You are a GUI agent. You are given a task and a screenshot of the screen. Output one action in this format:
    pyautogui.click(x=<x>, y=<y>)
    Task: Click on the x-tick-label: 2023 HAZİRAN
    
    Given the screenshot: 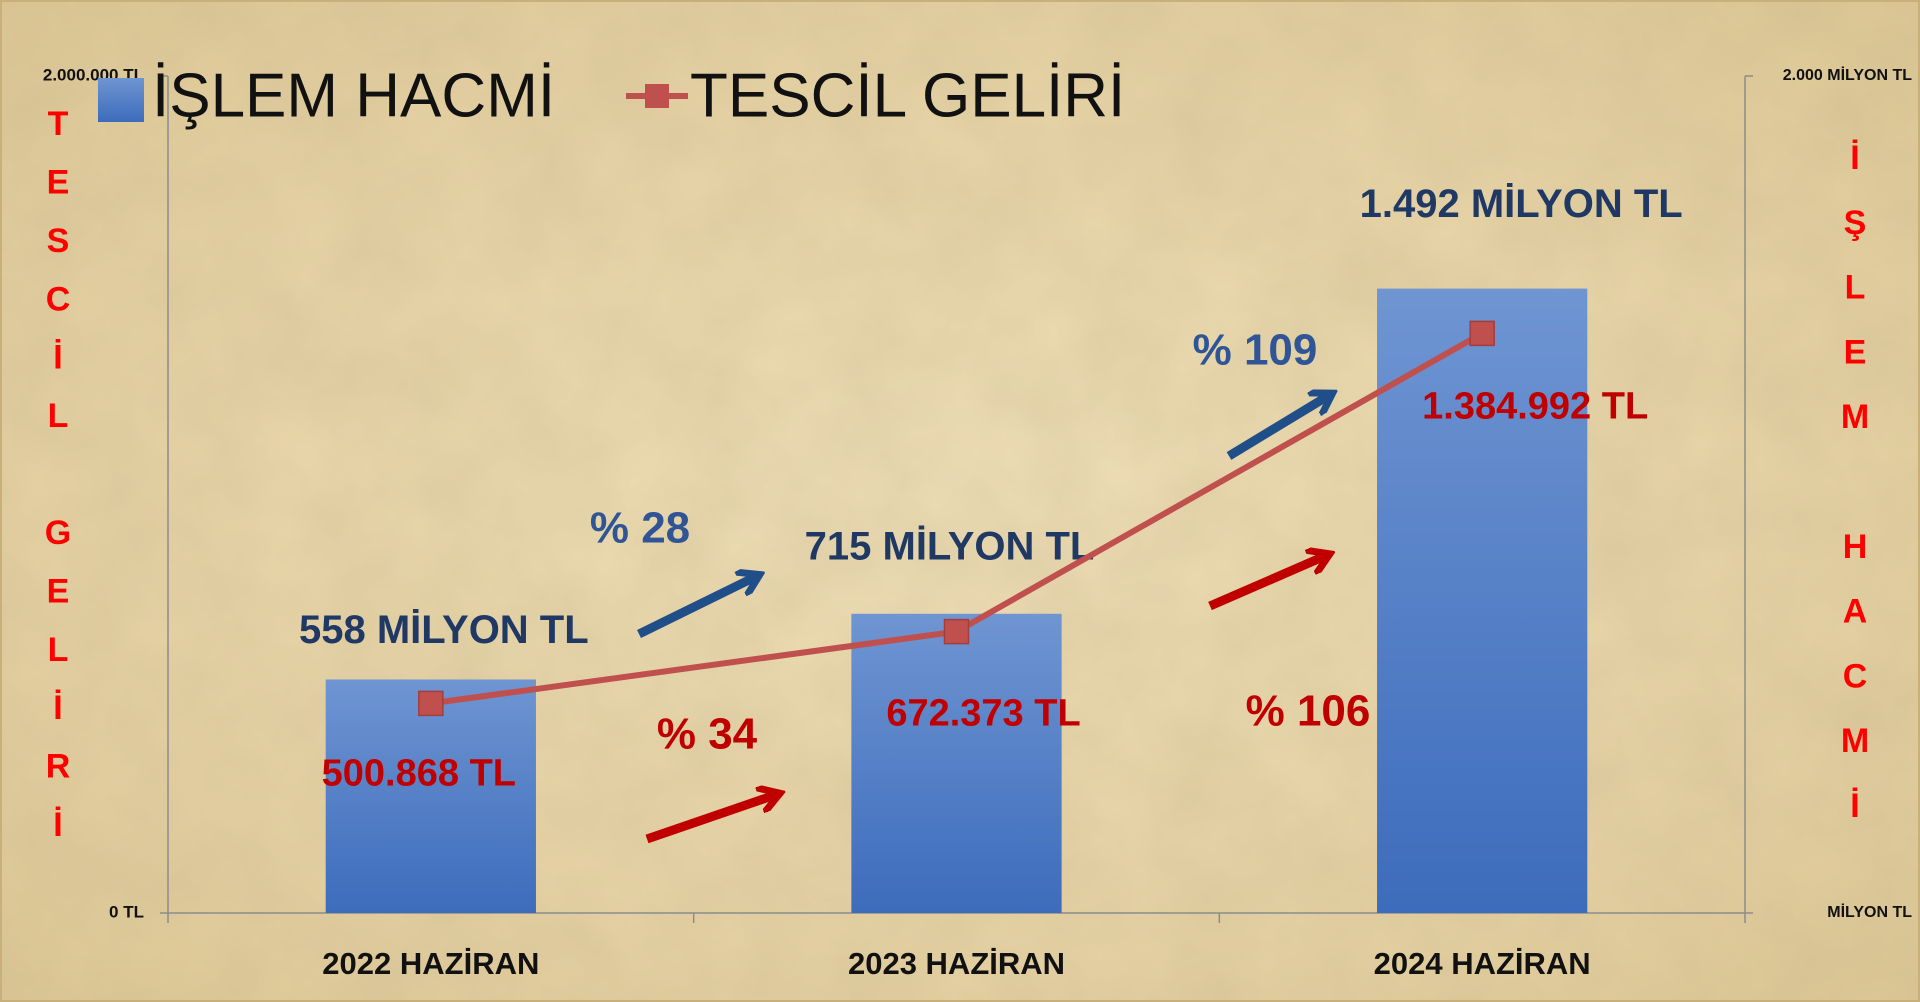 What is the action you would take?
    pyautogui.click(x=956, y=963)
    